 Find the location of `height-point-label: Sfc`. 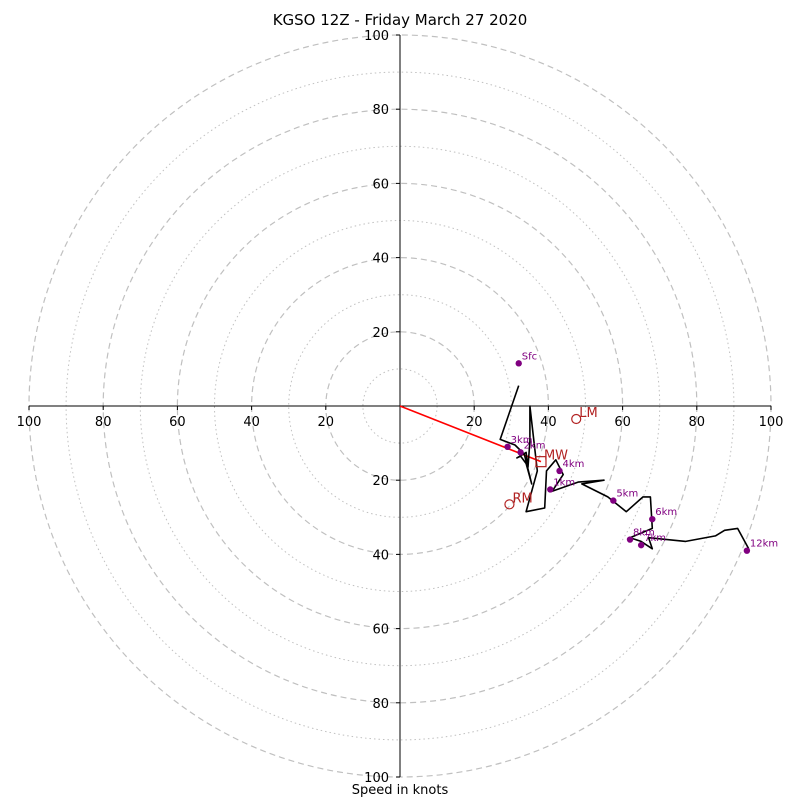

height-point-label: Sfc is located at coordinates (529, 356).